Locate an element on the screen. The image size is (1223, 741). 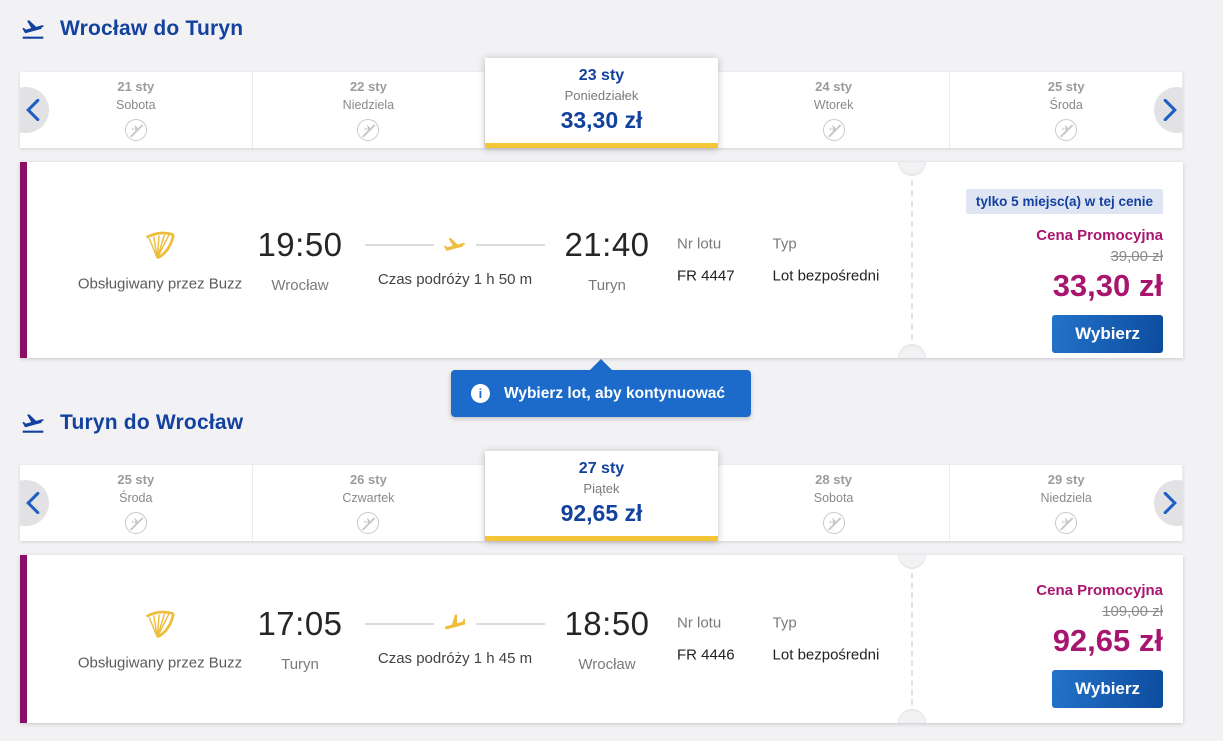
plane-left-icon is located at coordinates (455, 622).